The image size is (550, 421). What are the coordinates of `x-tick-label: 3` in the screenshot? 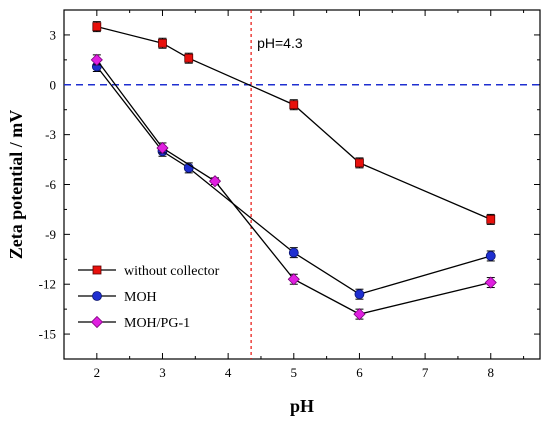 It's located at (162, 372).